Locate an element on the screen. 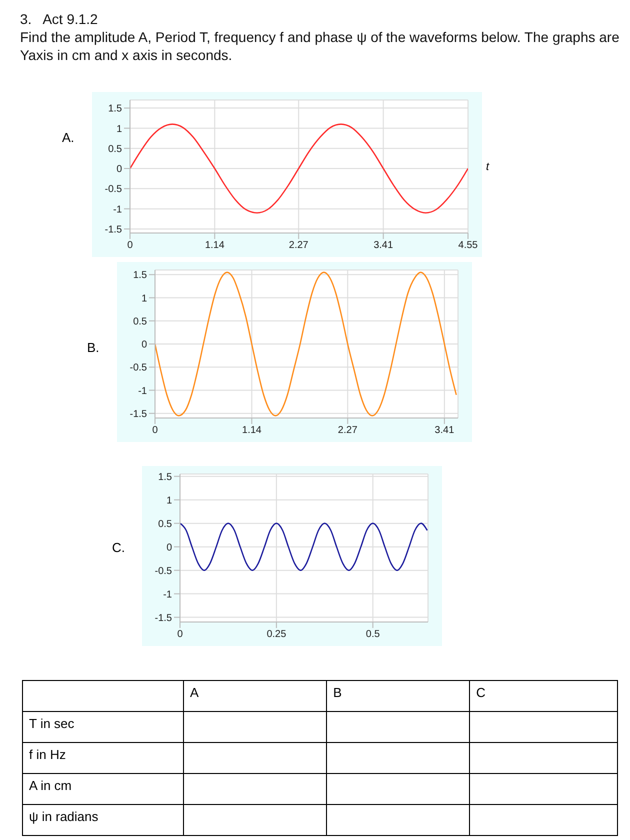  x-tick-label: 4.55 is located at coordinates (468, 246).